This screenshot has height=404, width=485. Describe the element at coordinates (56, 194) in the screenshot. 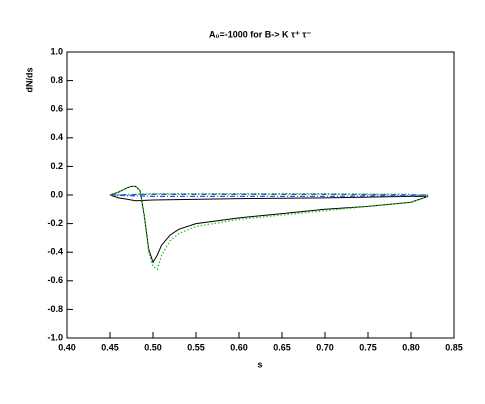

I see `y-tick-label: 0.0` at that location.